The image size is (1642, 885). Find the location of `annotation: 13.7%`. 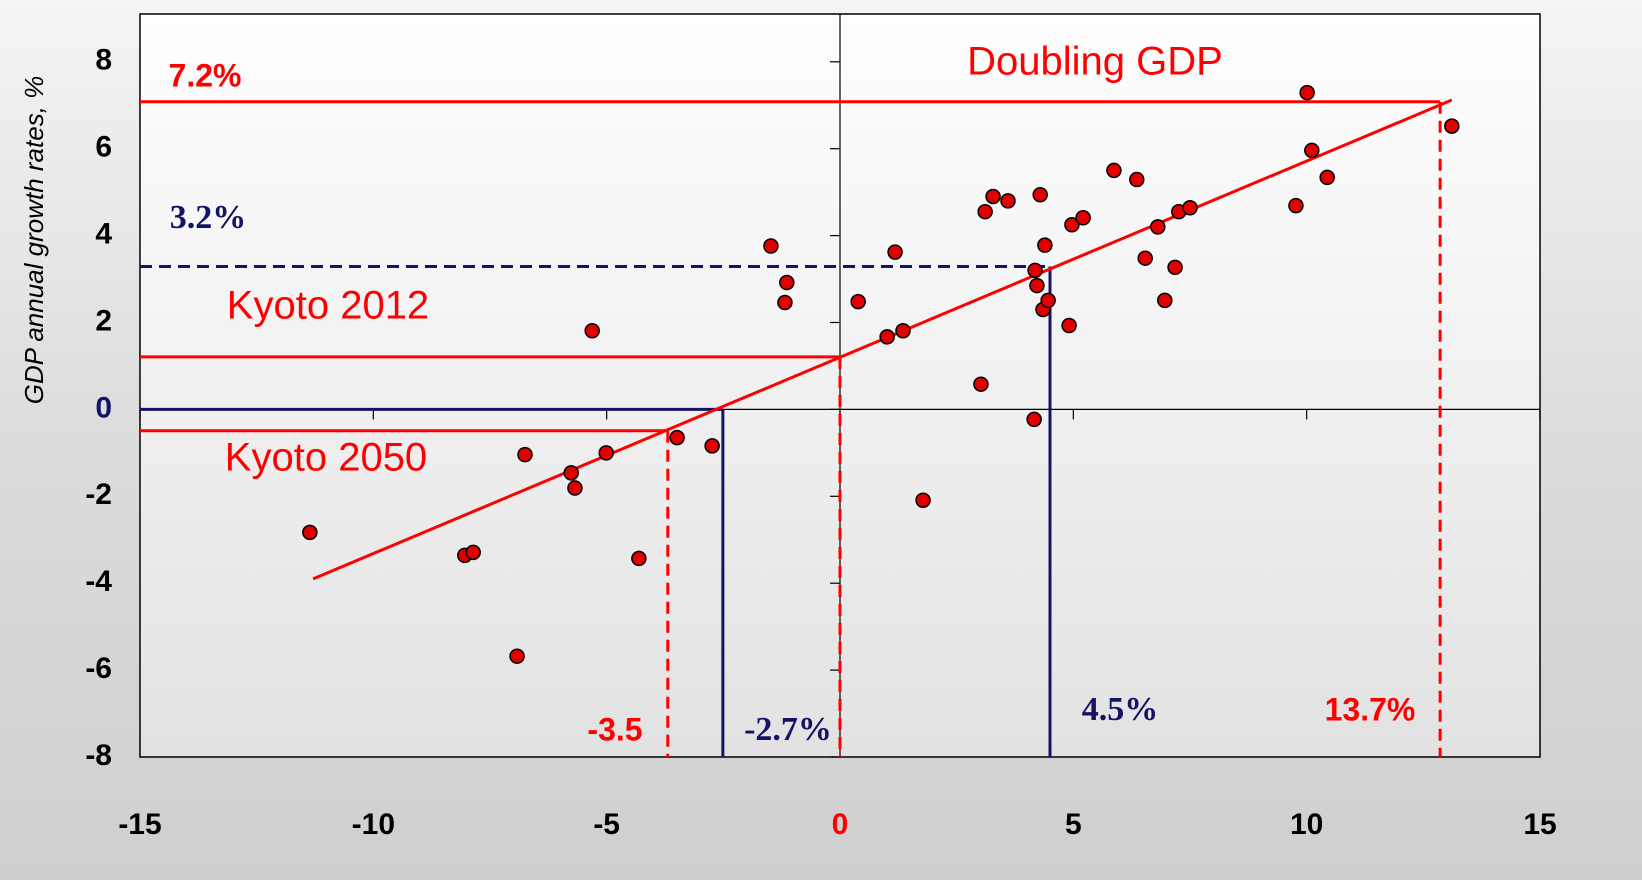

annotation: 13.7% is located at coordinates (1370, 709).